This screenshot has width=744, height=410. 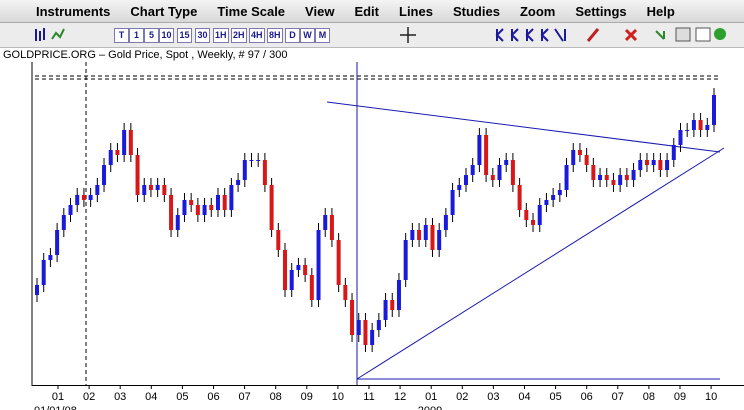 What do you see at coordinates (292, 35) in the screenshot?
I see `timeframe-button: D` at bounding box center [292, 35].